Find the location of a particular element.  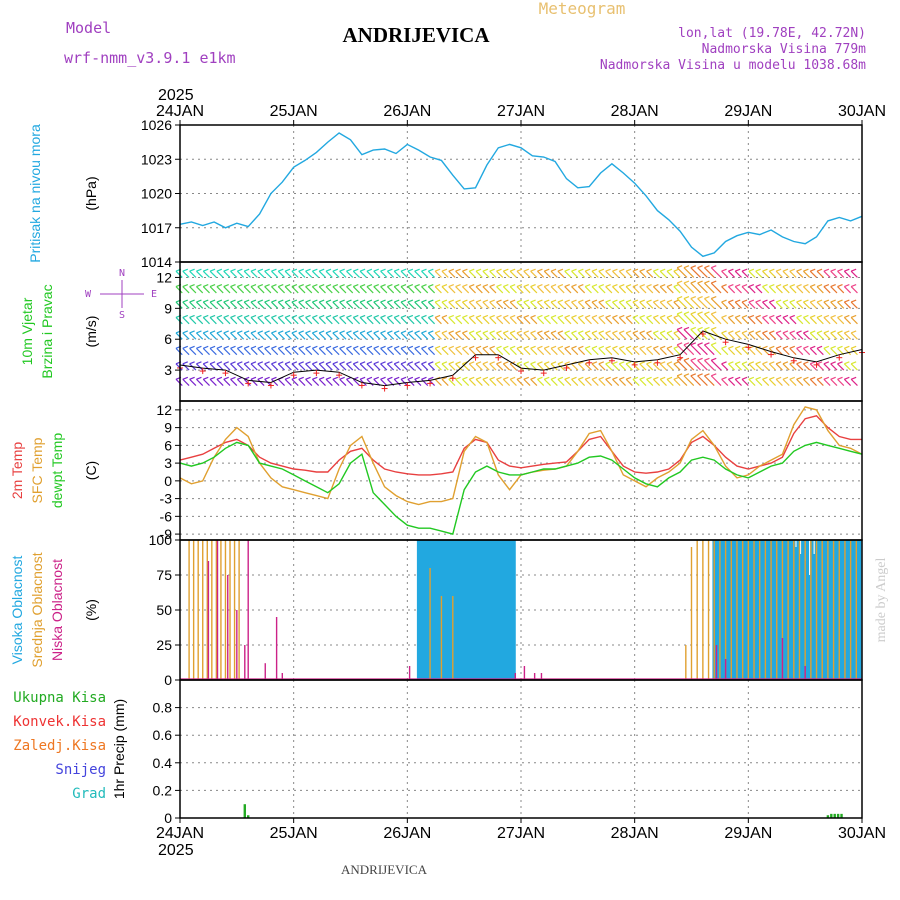

x-tick-label-top: 25JAN is located at coordinates (294, 111).